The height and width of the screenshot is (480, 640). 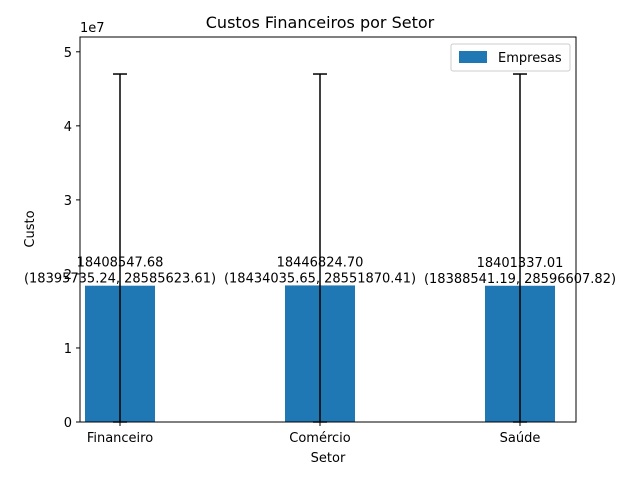 I want to click on y-axis-scale-label: 1e7, so click(x=92, y=28).